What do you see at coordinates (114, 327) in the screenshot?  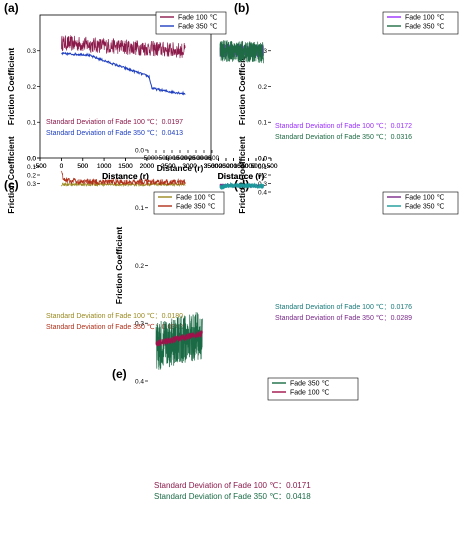 I see `std-annotation: Standard Deviation of Fade 350 ℃：0.0342` at bounding box center [114, 327].